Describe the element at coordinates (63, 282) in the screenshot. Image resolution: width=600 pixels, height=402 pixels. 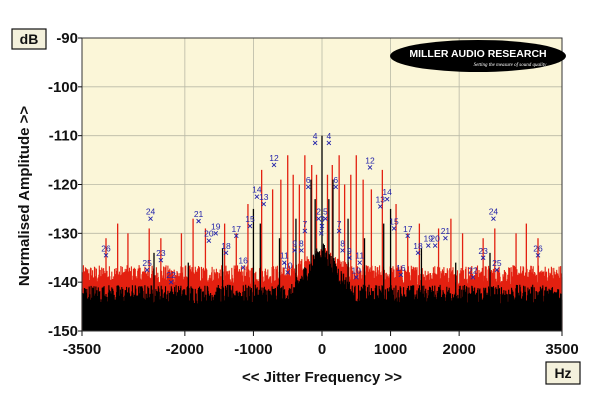
I see `y-tick-label-5: -140` at that location.